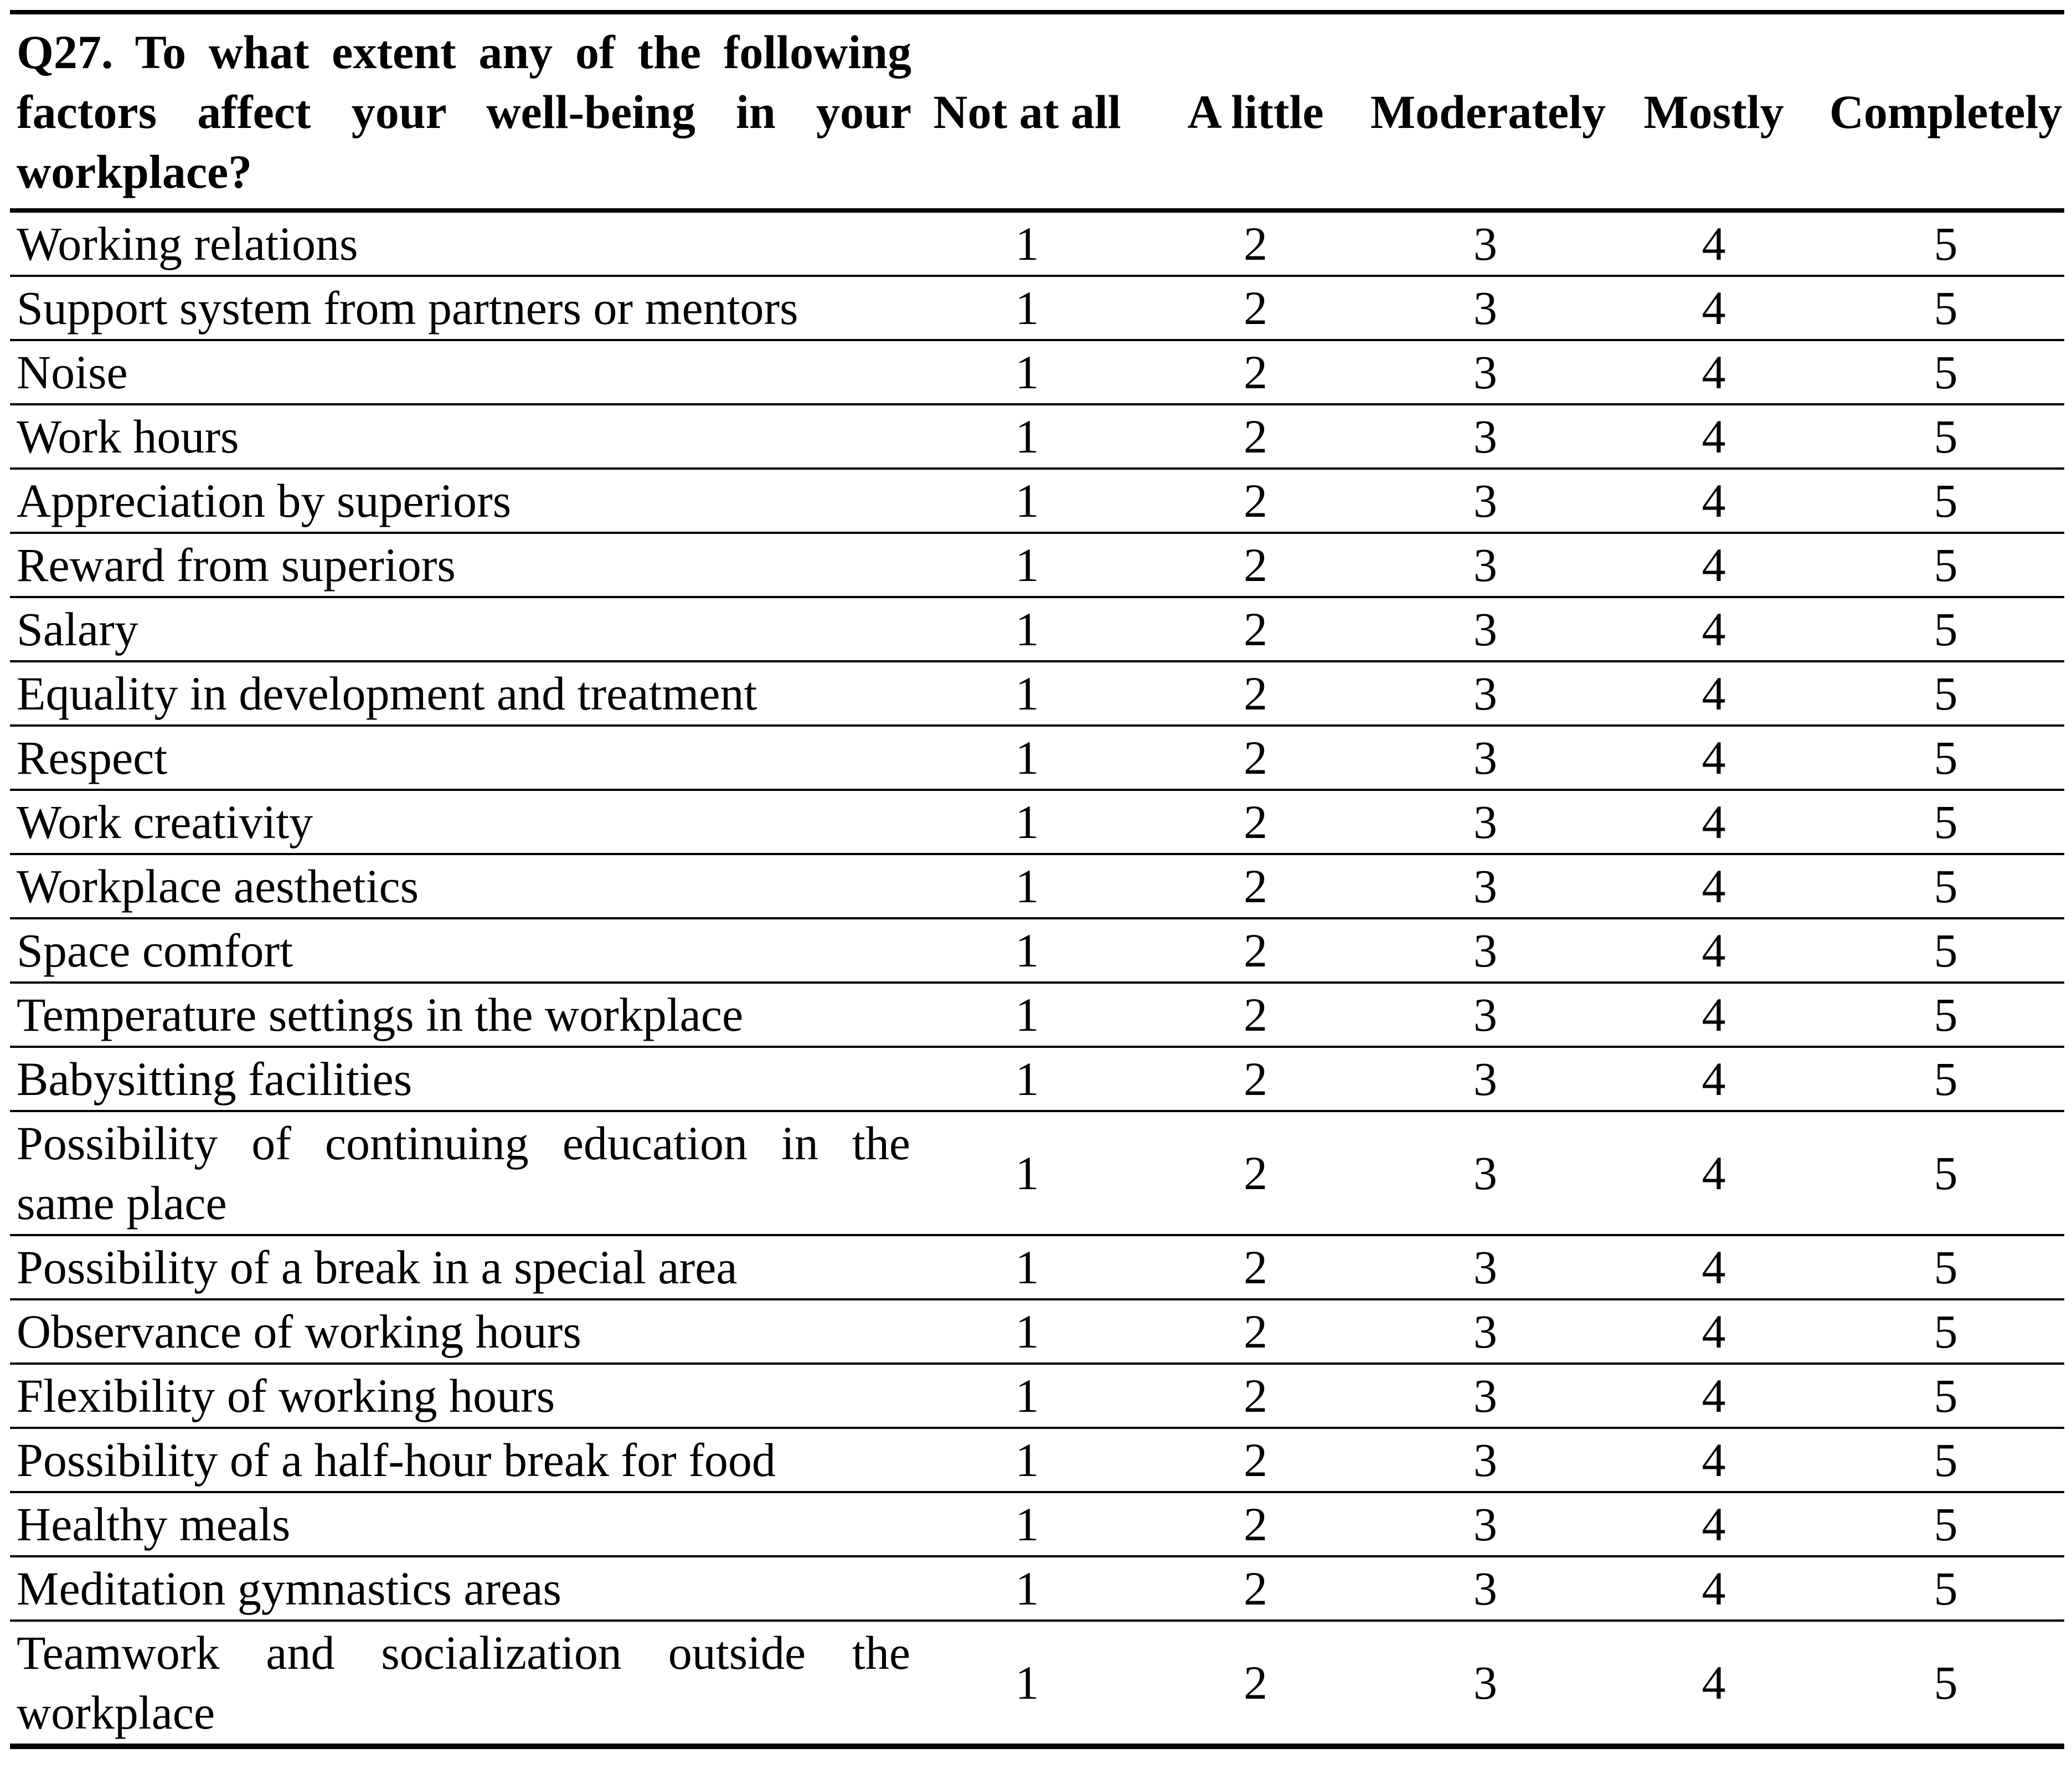 The height and width of the screenshot is (1774, 2072). I want to click on factor-row: Observance of working hours 1 2 3 4 5, so click(1037, 1332).